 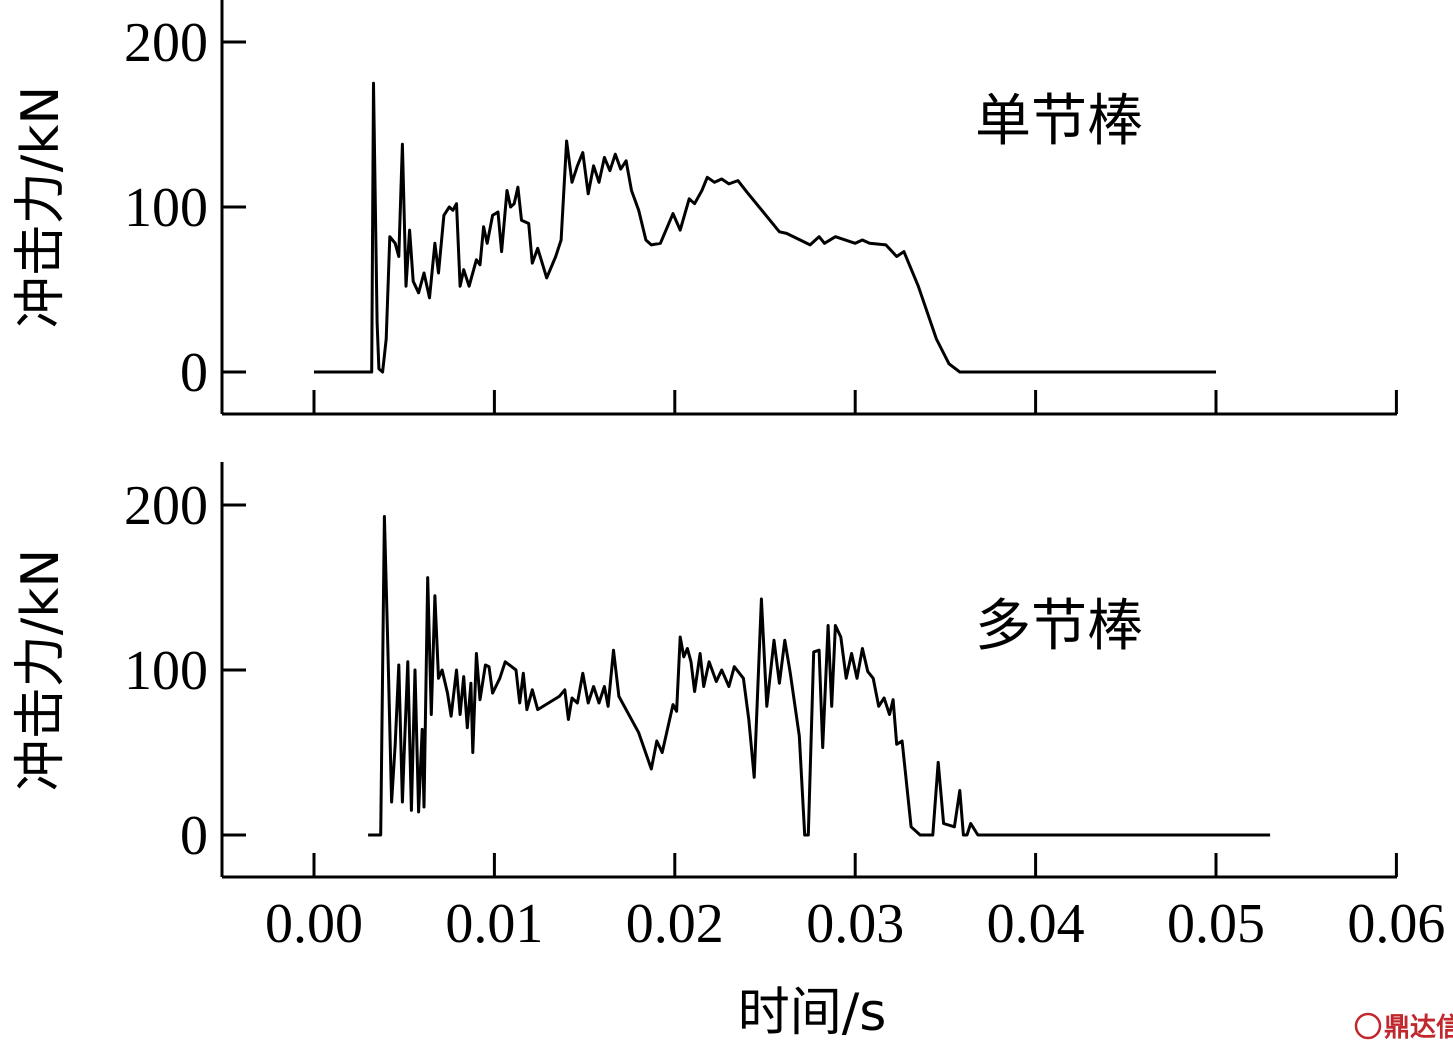 What do you see at coordinates (675, 924) in the screenshot?
I see `x-tick-label: 0.02` at bounding box center [675, 924].